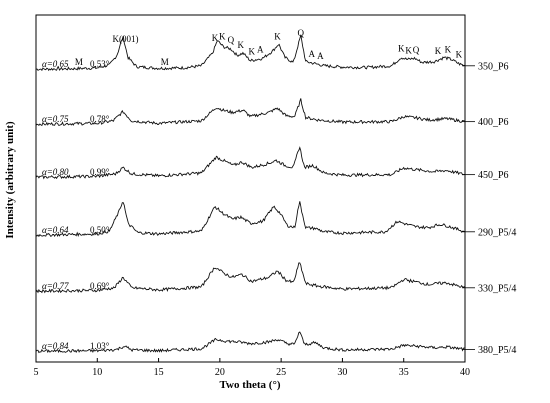 Image resolution: width=550 pixels, height=403 pixels. I want to click on alpha-label: α=0.84, so click(55, 346).